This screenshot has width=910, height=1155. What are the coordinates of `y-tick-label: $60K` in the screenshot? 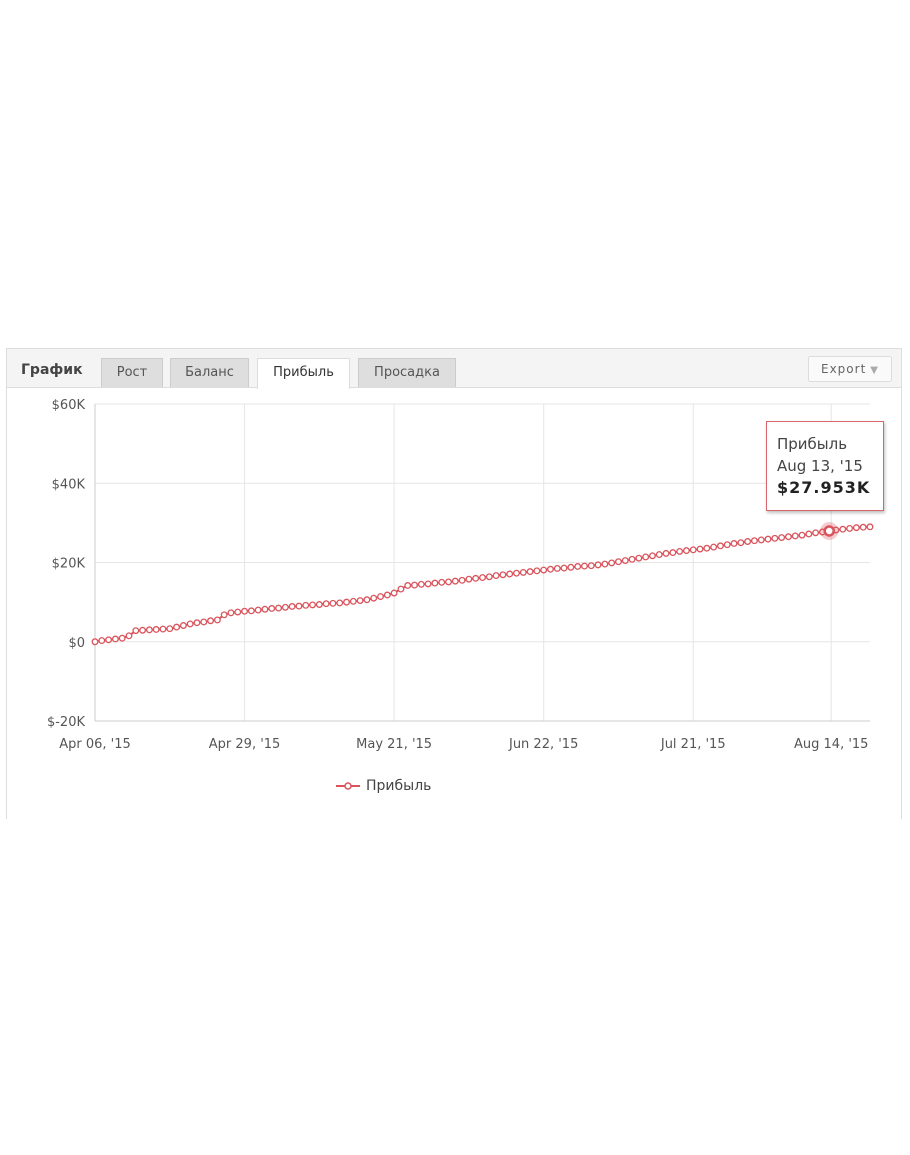 It's located at (69, 405).